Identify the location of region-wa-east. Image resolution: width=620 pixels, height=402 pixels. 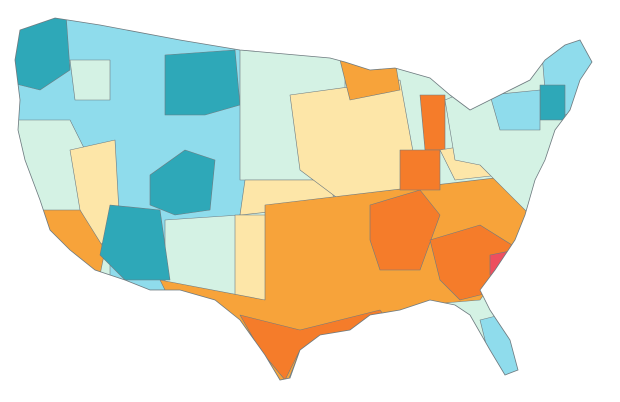
(90, 80).